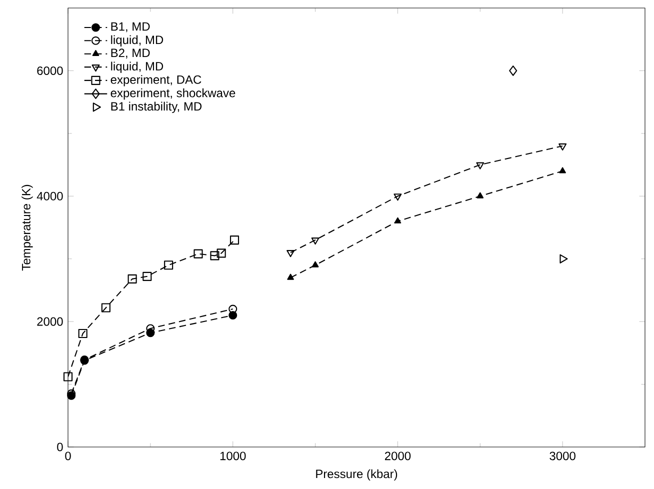  What do you see at coordinates (27, 227) in the screenshot?
I see `y-axis-title: Temperature (K)` at bounding box center [27, 227].